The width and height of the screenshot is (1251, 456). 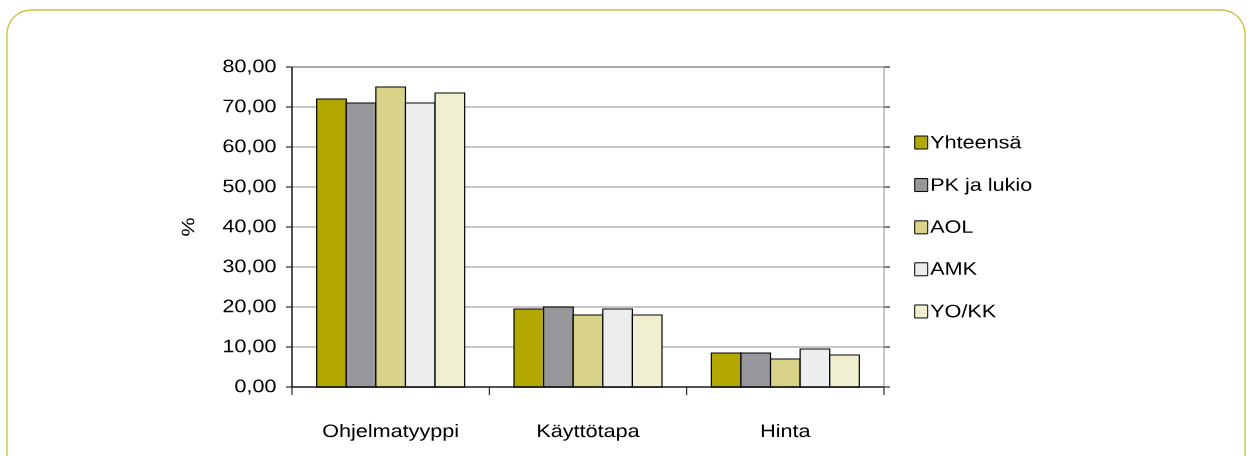 What do you see at coordinates (249, 147) in the screenshot?
I see `y-tick-label: 60,00` at bounding box center [249, 147].